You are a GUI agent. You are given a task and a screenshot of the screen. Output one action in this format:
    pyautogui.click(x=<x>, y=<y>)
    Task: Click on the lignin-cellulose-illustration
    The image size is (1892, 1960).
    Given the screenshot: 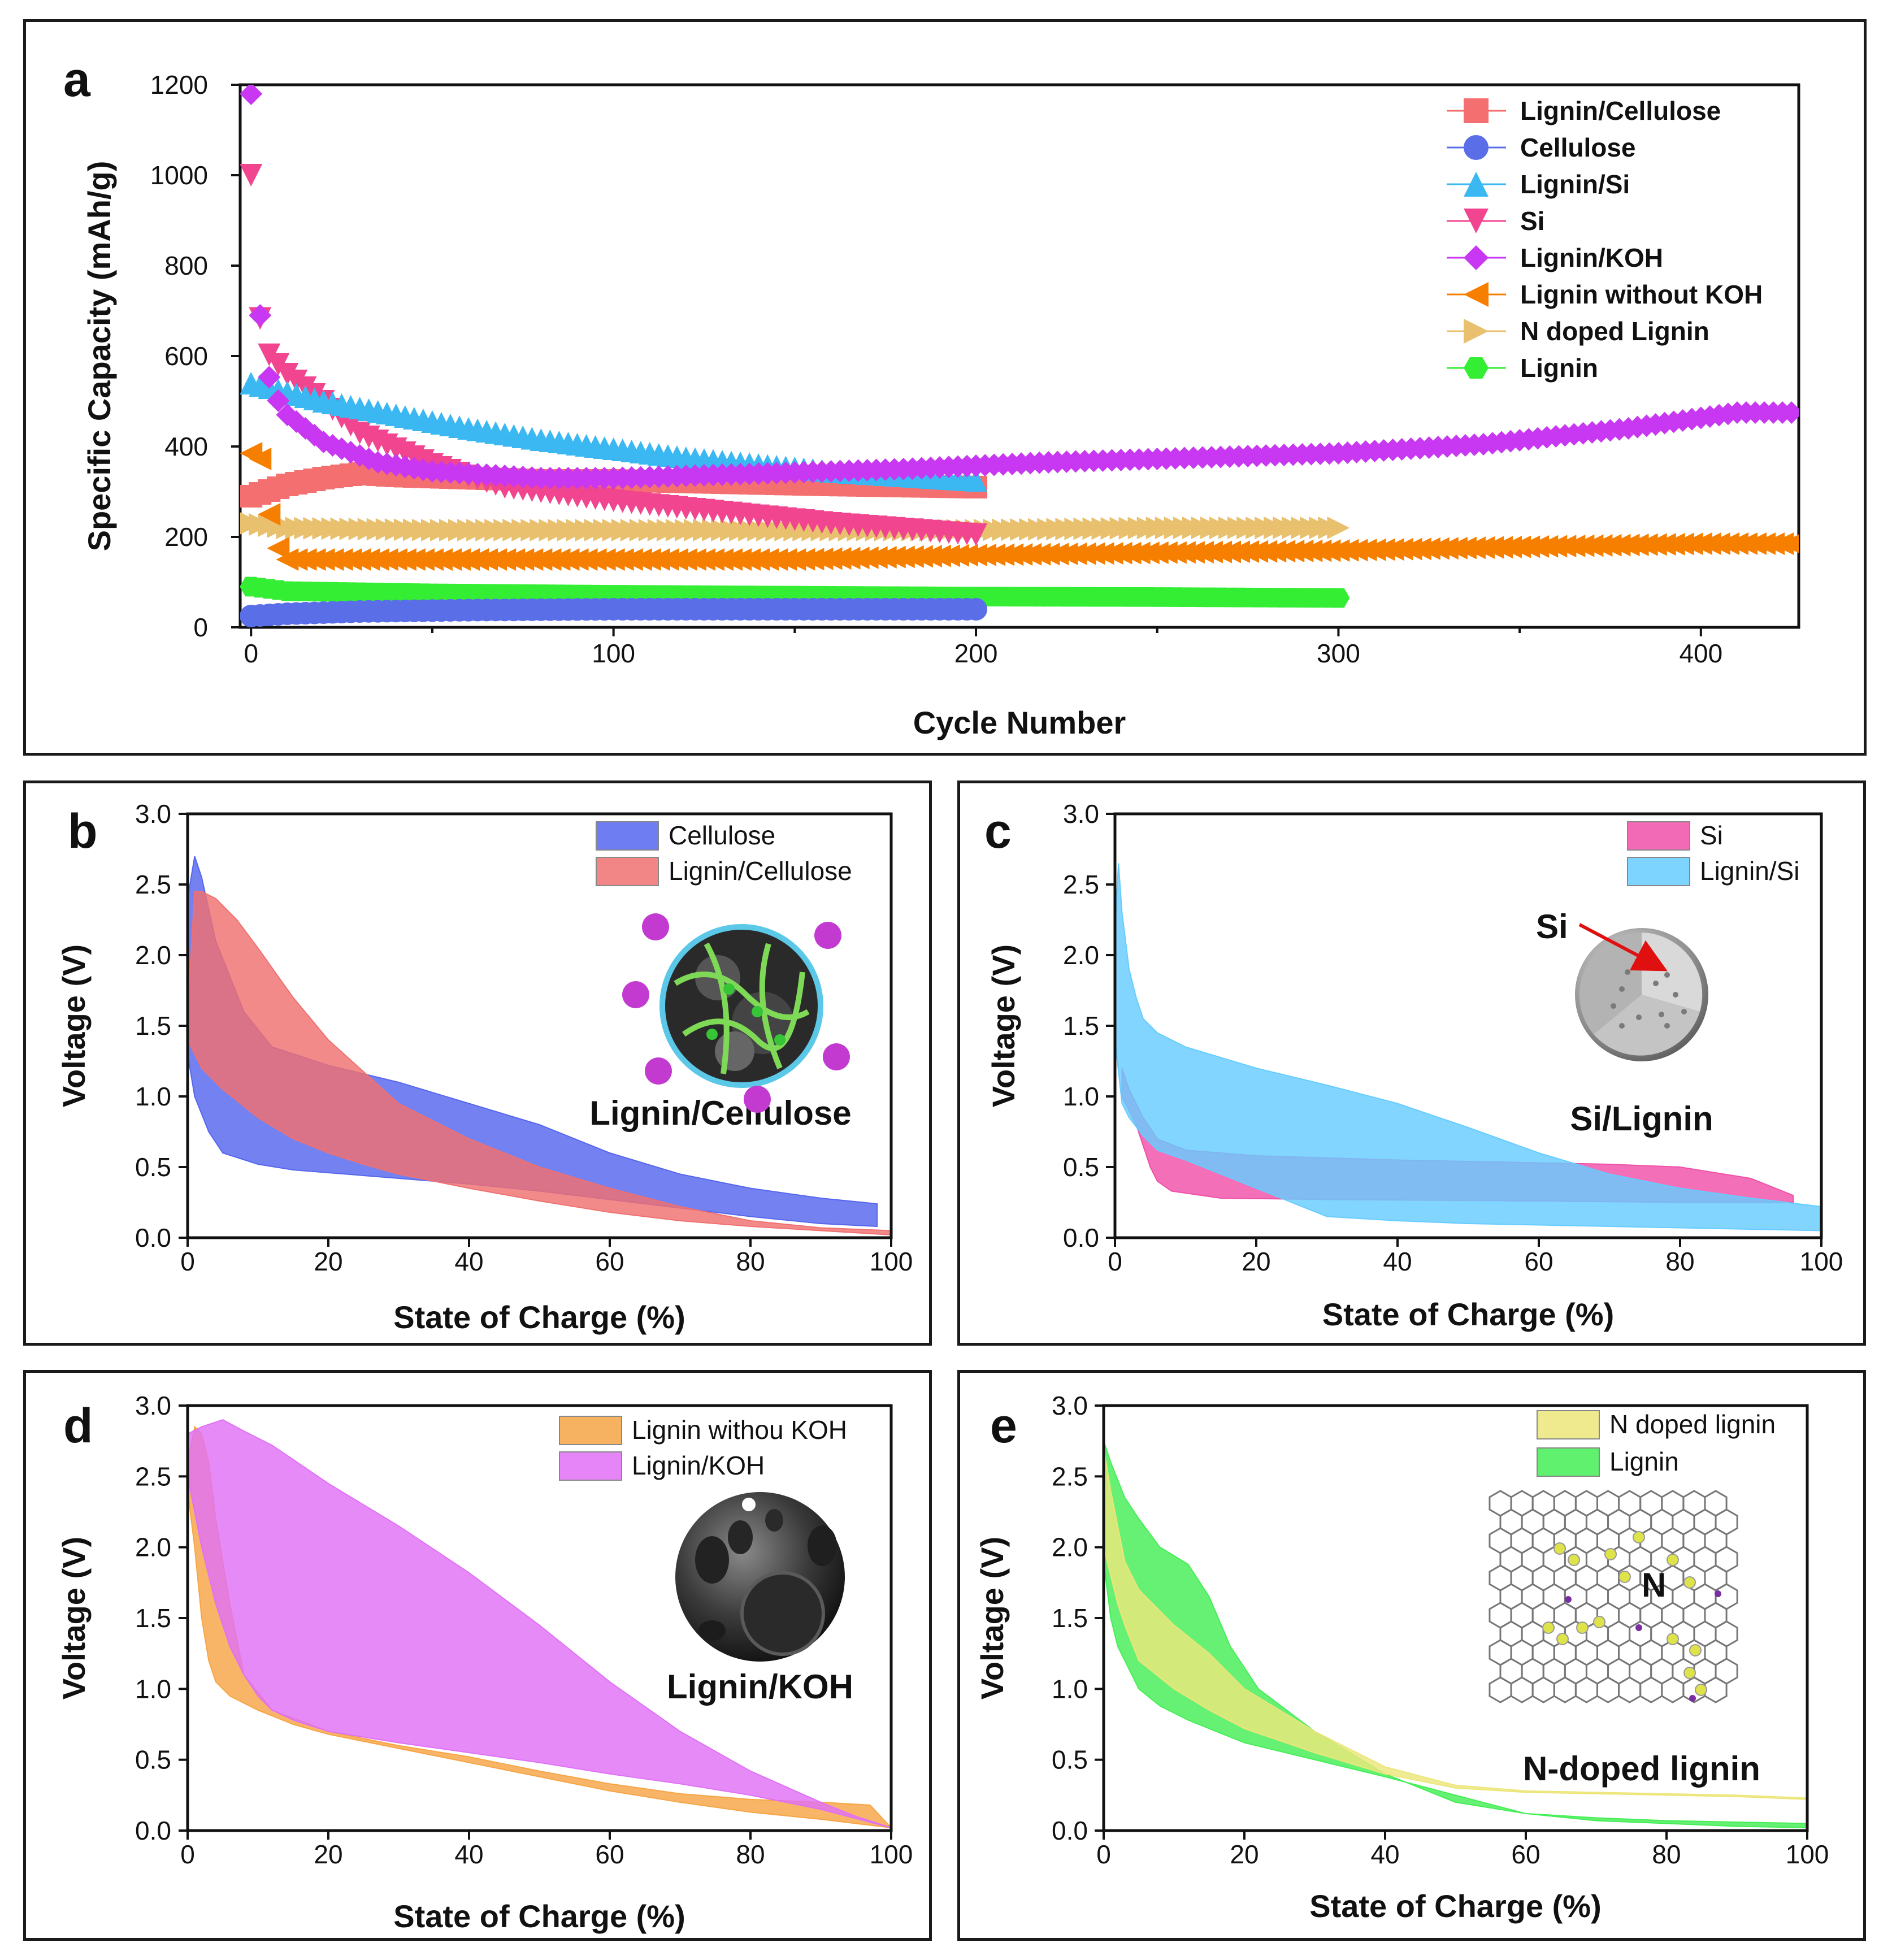 What is the action you would take?
    pyautogui.click(x=736, y=1013)
    